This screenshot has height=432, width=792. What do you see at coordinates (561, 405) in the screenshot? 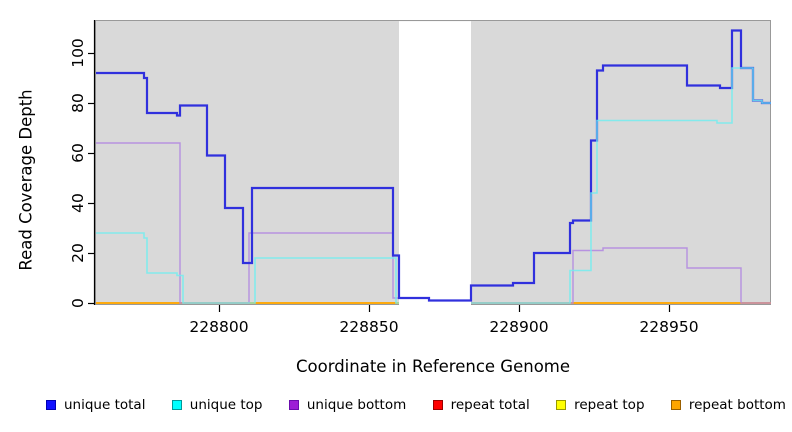
I see `legend-swatch-repeat-top` at bounding box center [561, 405].